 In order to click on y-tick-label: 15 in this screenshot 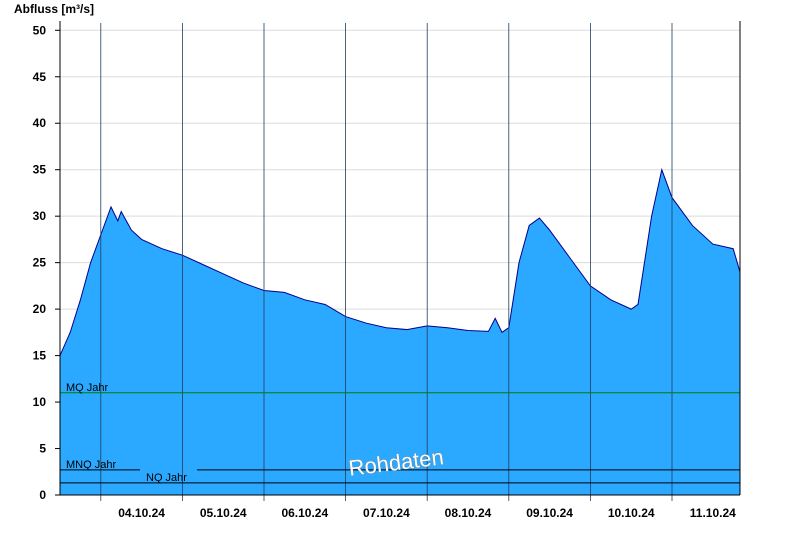, I will do `click(40, 356)`.